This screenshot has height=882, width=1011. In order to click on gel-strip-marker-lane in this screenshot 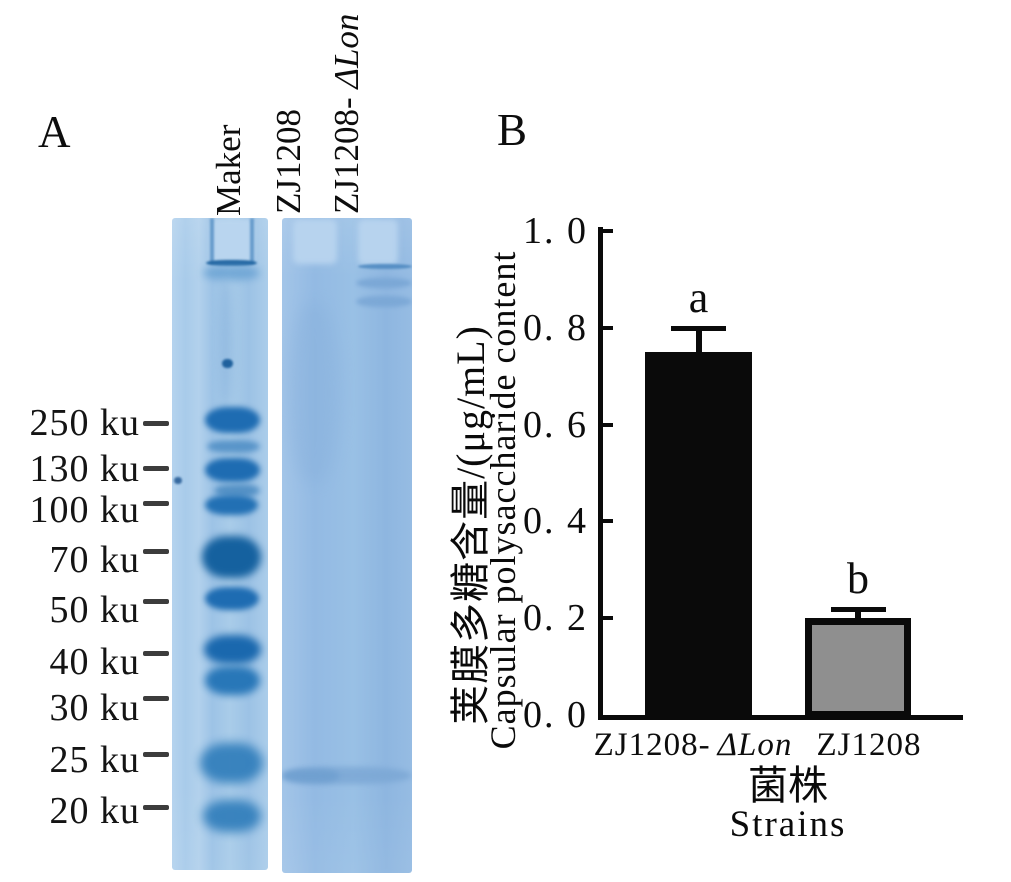, I will do `click(220, 544)`.